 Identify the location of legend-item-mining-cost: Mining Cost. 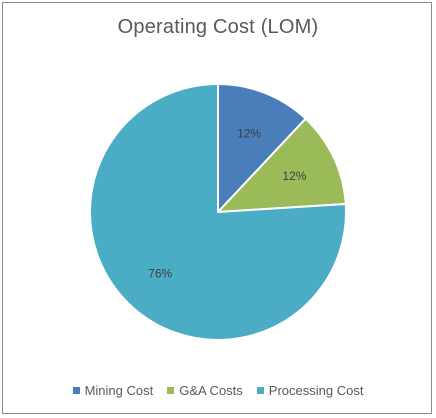
(113, 390).